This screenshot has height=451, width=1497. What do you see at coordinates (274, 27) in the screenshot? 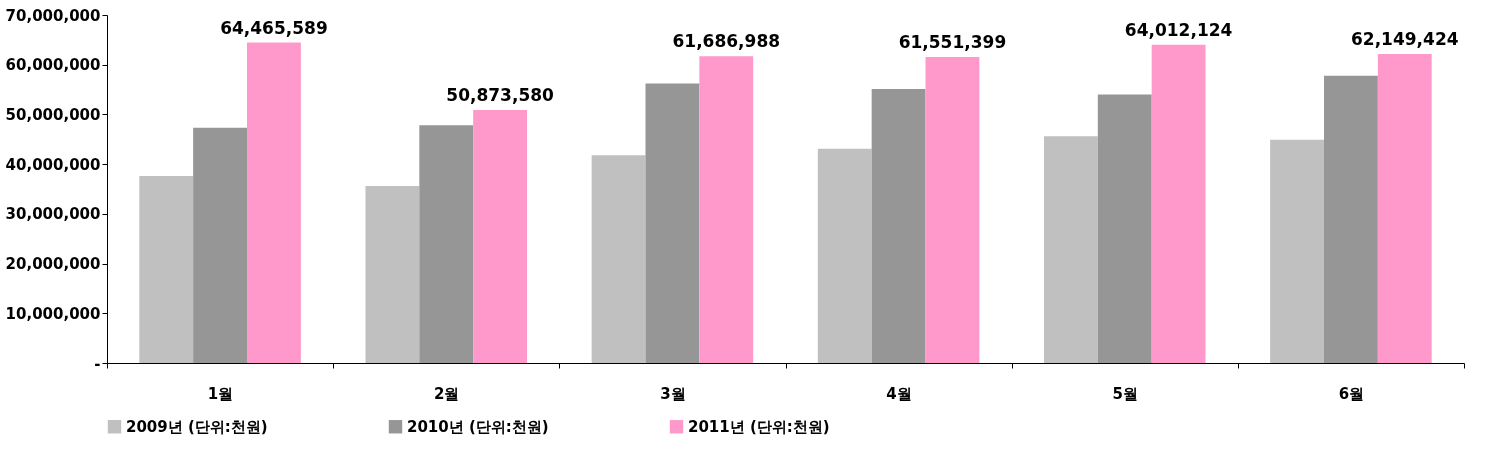
I see `data-label: 64,465,589` at bounding box center [274, 27].